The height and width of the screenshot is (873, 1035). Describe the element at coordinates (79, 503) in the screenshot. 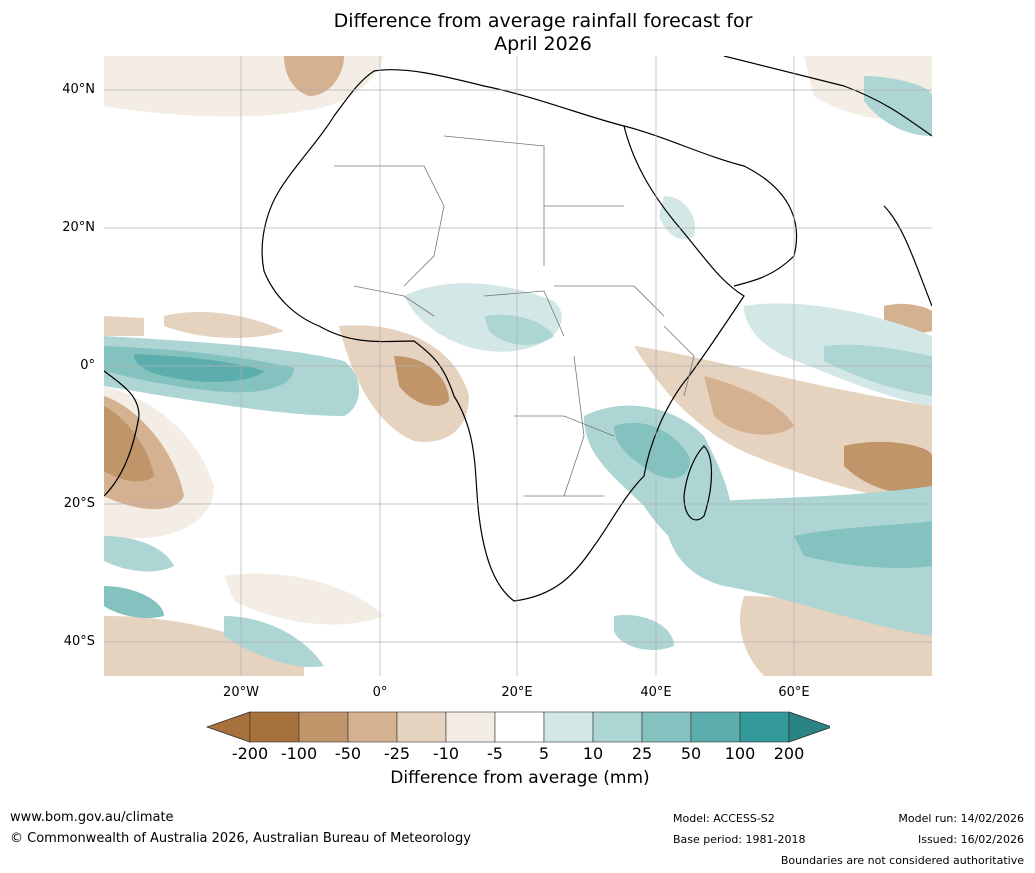

I see `lat-label-20s: 20°S` at that location.